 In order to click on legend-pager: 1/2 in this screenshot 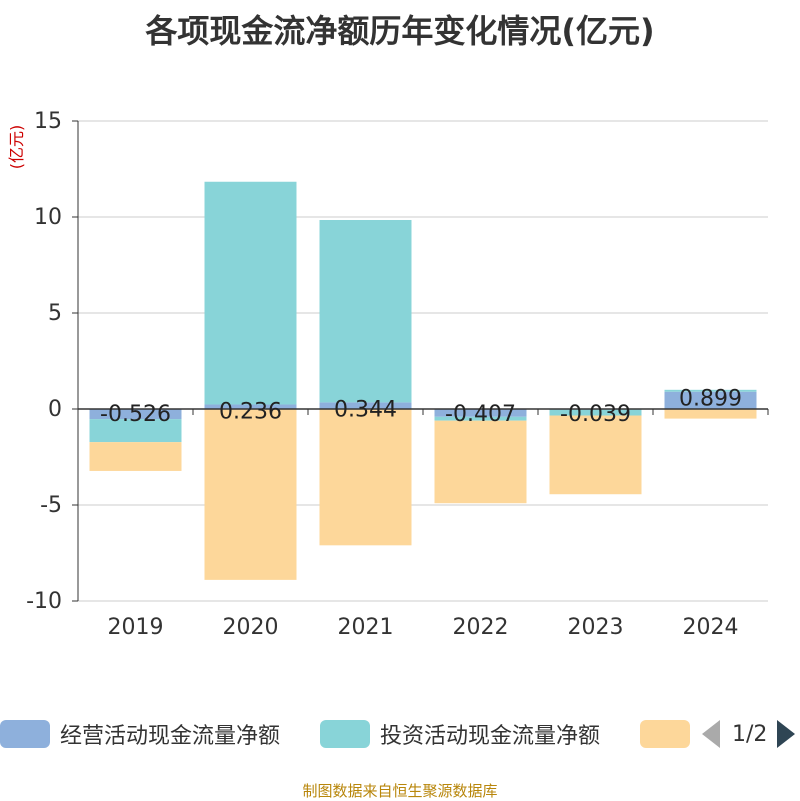, I will do `click(749, 734)`.